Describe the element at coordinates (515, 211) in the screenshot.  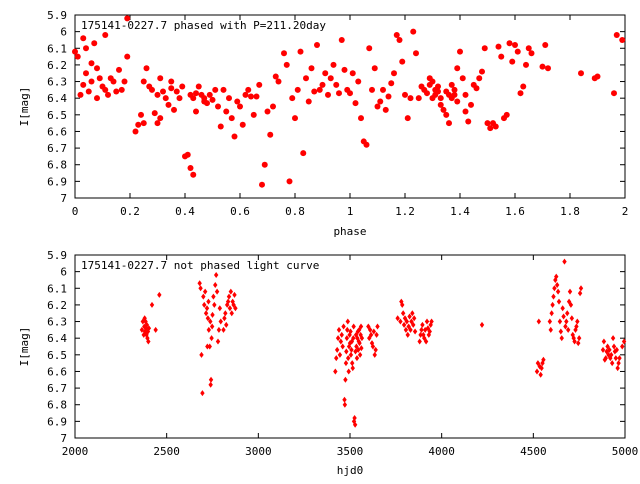
I see `x-tick-label: 1.6` at that location.